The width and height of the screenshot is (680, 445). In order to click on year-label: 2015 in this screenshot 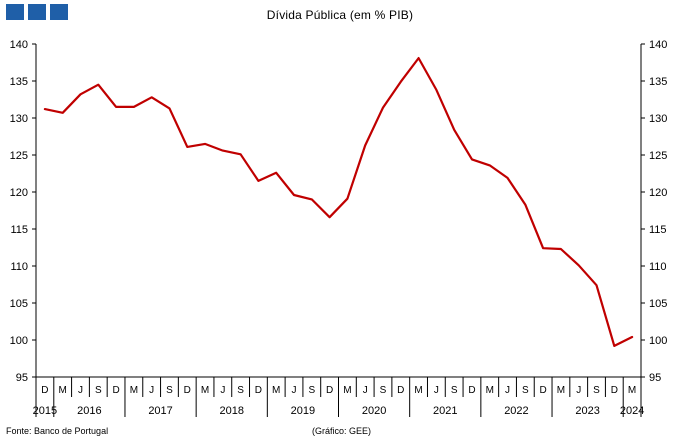, I will do `click(45, 411)`.